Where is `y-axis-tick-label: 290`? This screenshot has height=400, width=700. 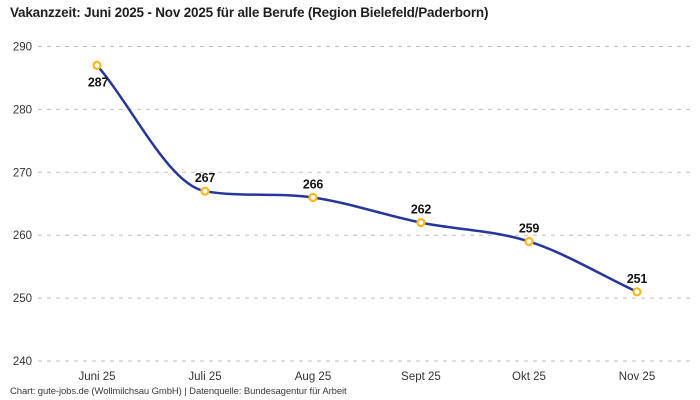 y-axis-tick-label: 290 is located at coordinates (22, 48).